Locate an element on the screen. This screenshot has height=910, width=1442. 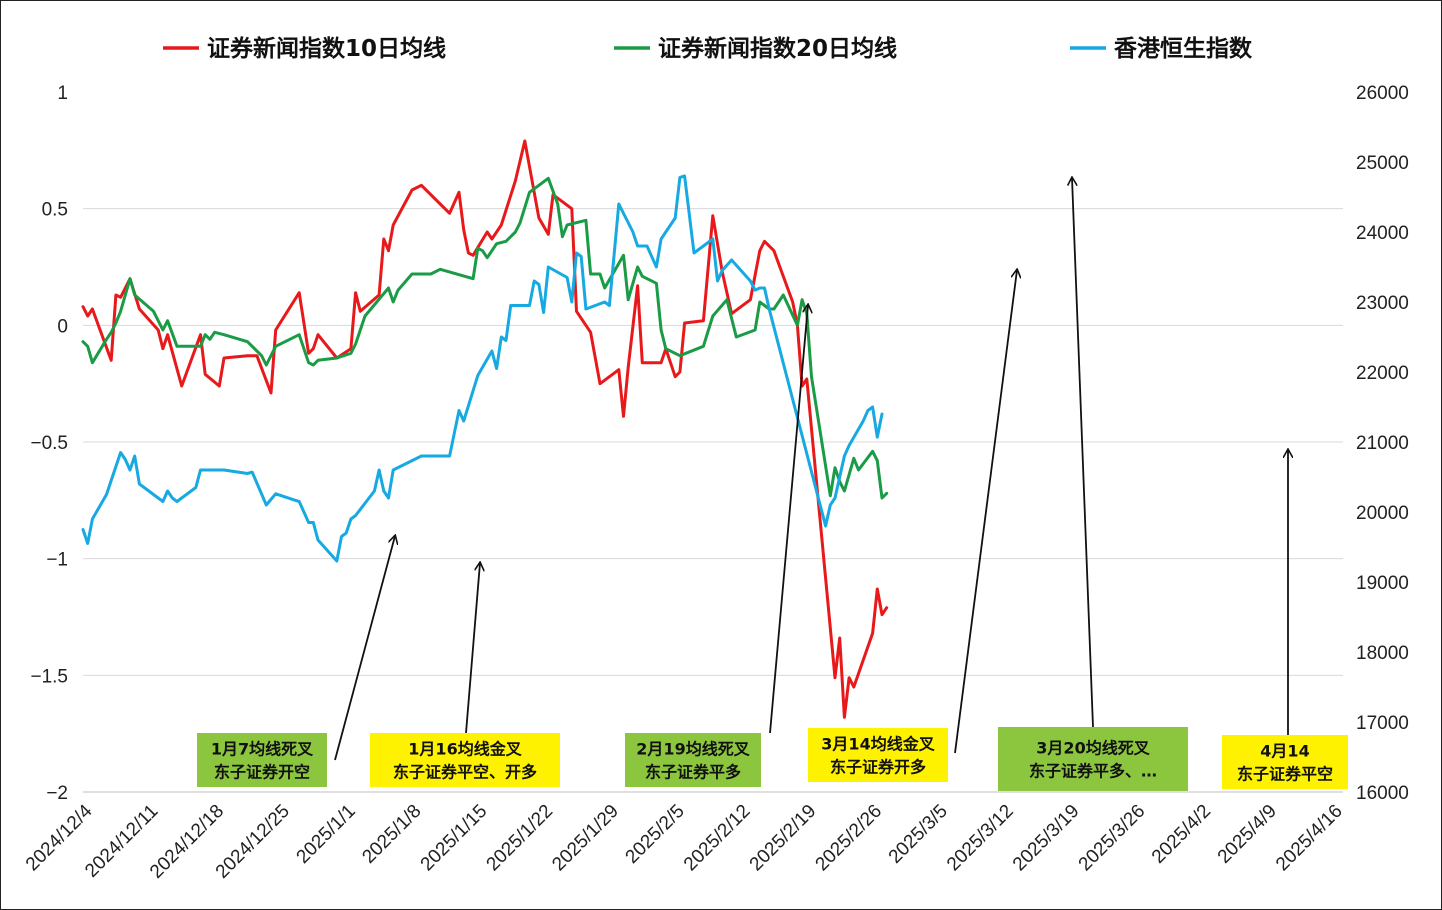
annotation-text: 东子证券开空 is located at coordinates (262, 772).